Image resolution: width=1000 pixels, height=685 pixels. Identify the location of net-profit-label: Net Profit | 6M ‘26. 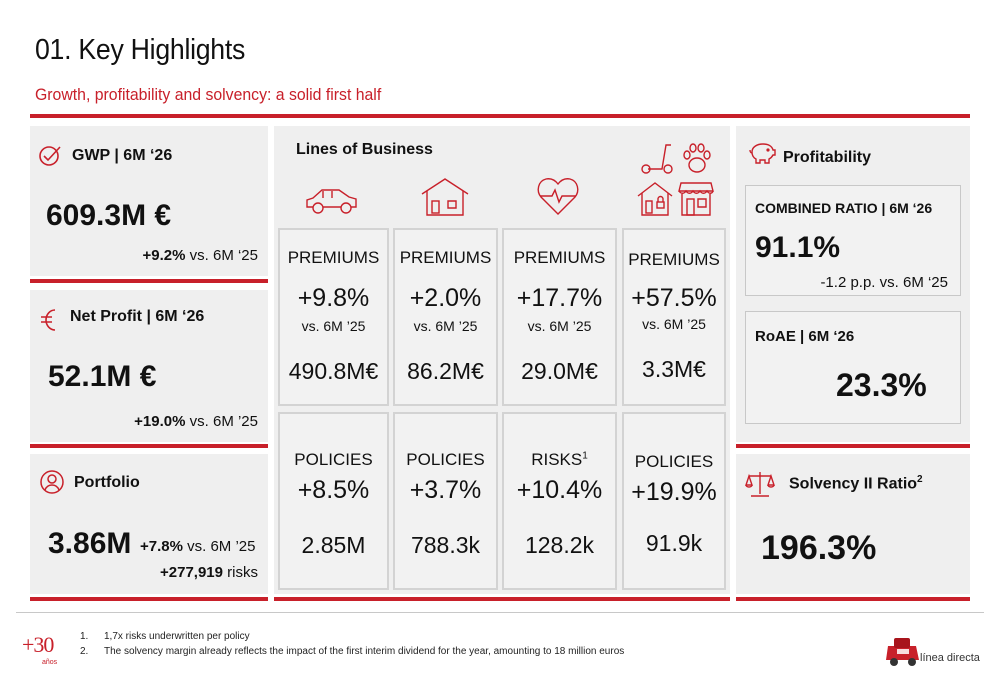
(137, 316).